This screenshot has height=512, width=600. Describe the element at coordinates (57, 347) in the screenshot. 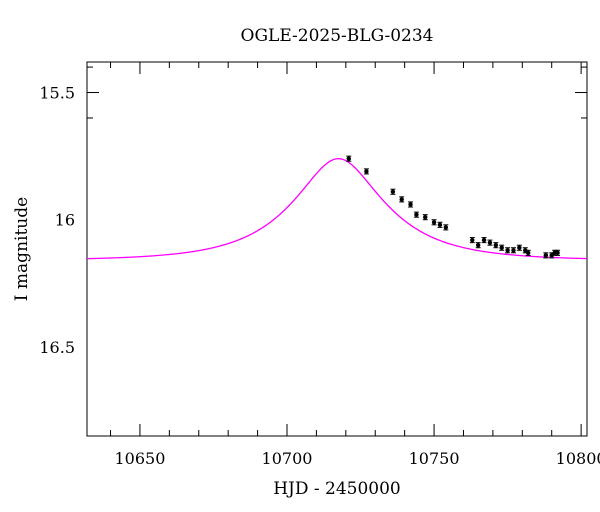

I see `y-tick-label: 16.5` at that location.